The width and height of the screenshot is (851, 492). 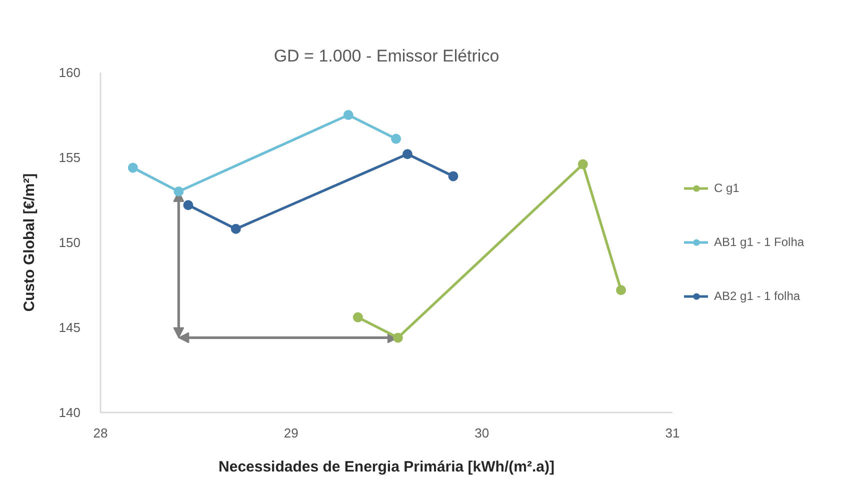 What do you see at coordinates (759, 242) in the screenshot?
I see `legend-label: AB1 g1 - 1 Folha` at bounding box center [759, 242].